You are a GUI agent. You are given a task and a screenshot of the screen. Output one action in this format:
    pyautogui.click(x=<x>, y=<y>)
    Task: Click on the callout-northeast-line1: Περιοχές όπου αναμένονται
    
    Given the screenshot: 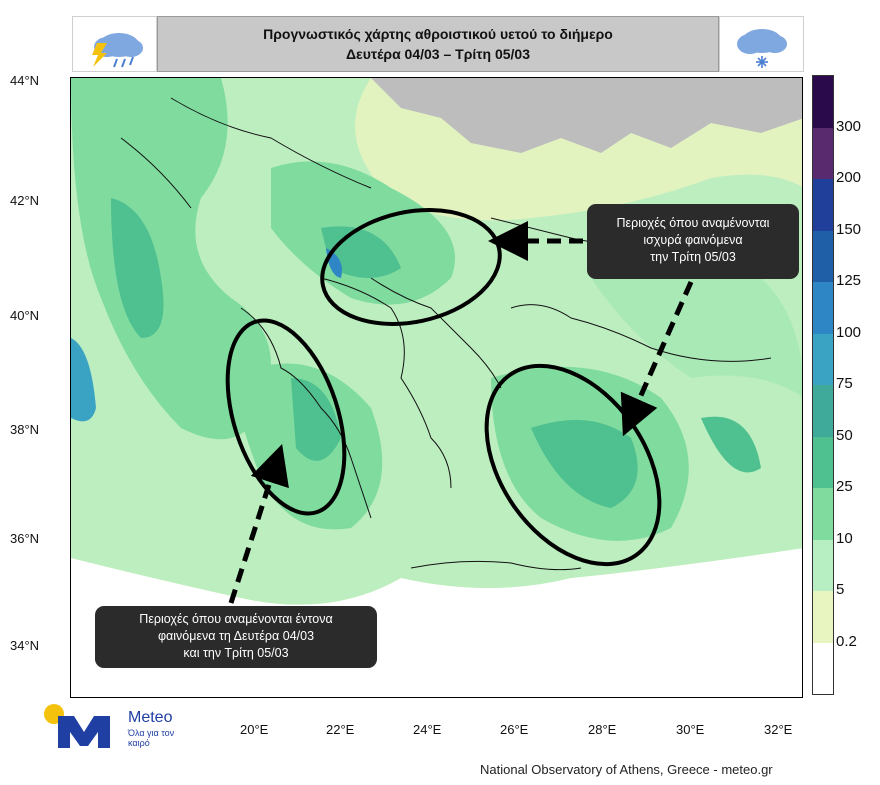 What is the action you would take?
    pyautogui.click(x=693, y=223)
    